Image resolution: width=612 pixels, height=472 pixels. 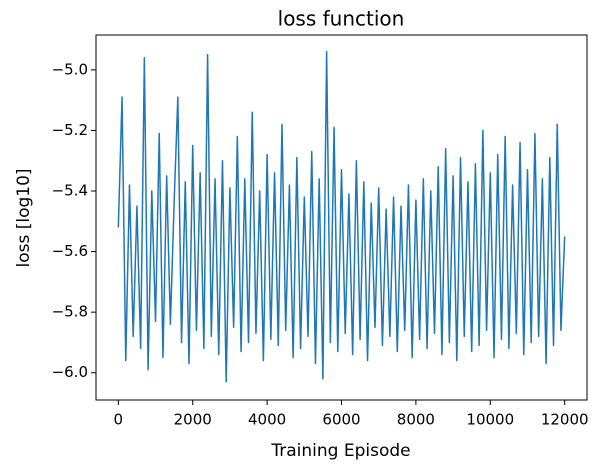 I want to click on x-tick-label: 4000, so click(x=267, y=420).